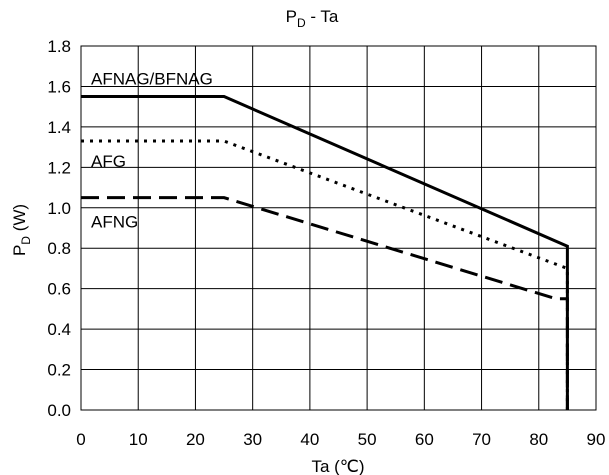 This screenshot has height=475, width=609. Describe the element at coordinates (596, 439) in the screenshot. I see `x-tick-label: 90` at that location.